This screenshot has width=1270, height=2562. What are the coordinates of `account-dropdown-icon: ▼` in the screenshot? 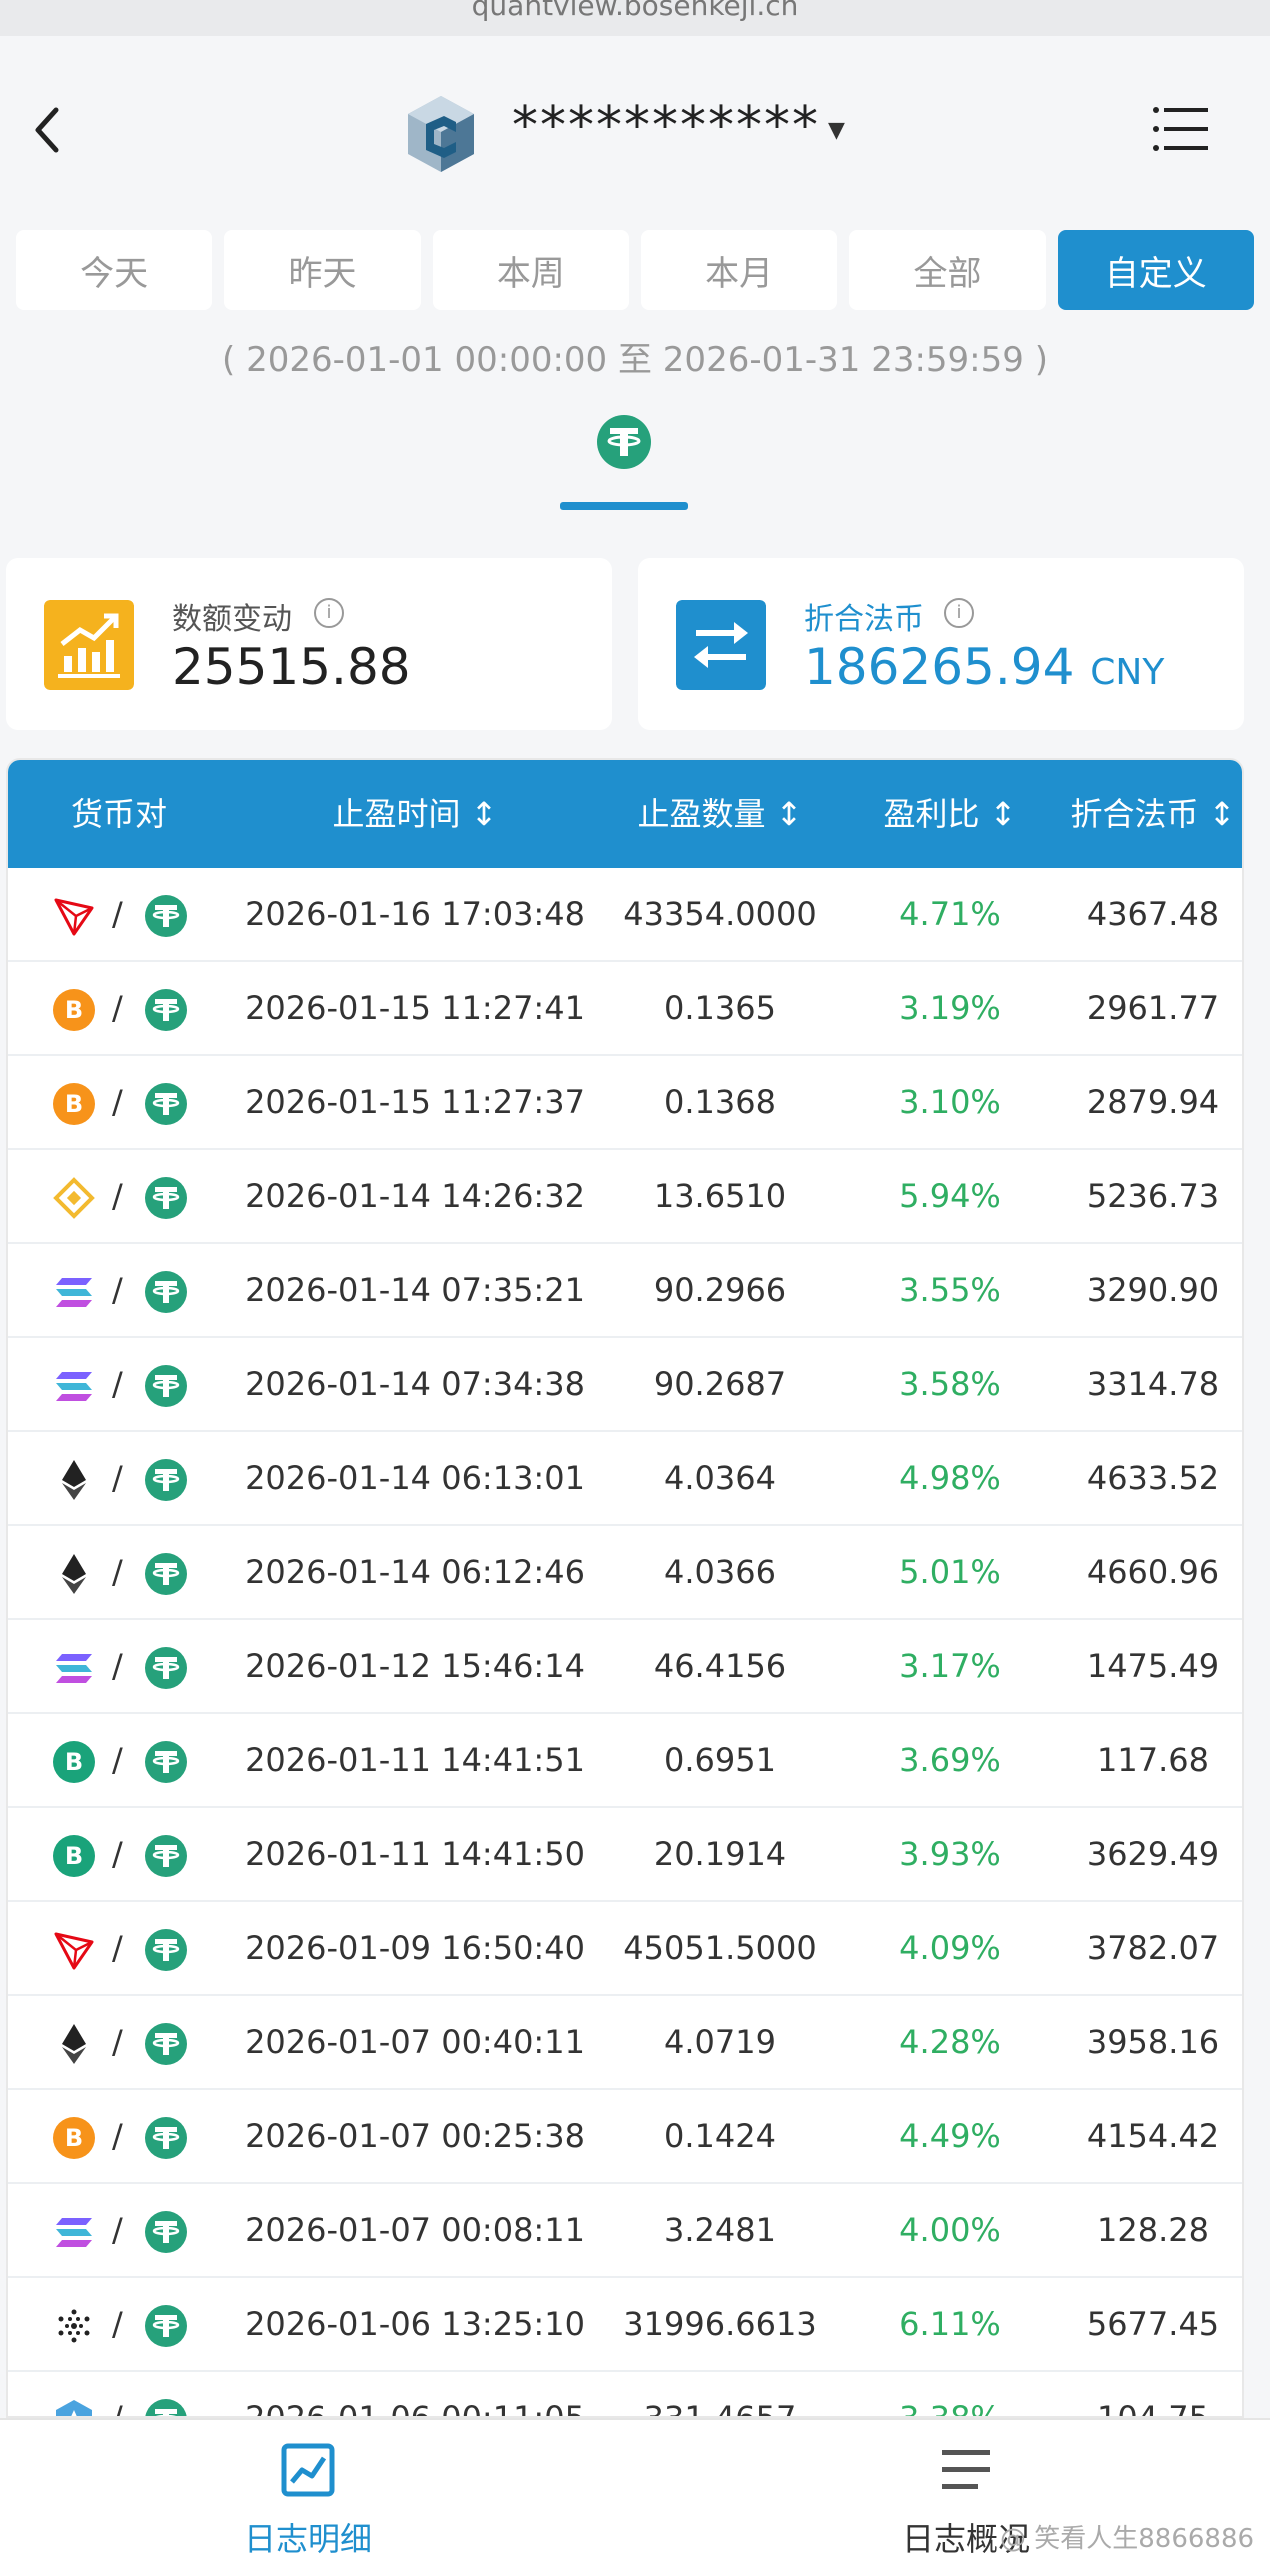 It's located at (836, 130).